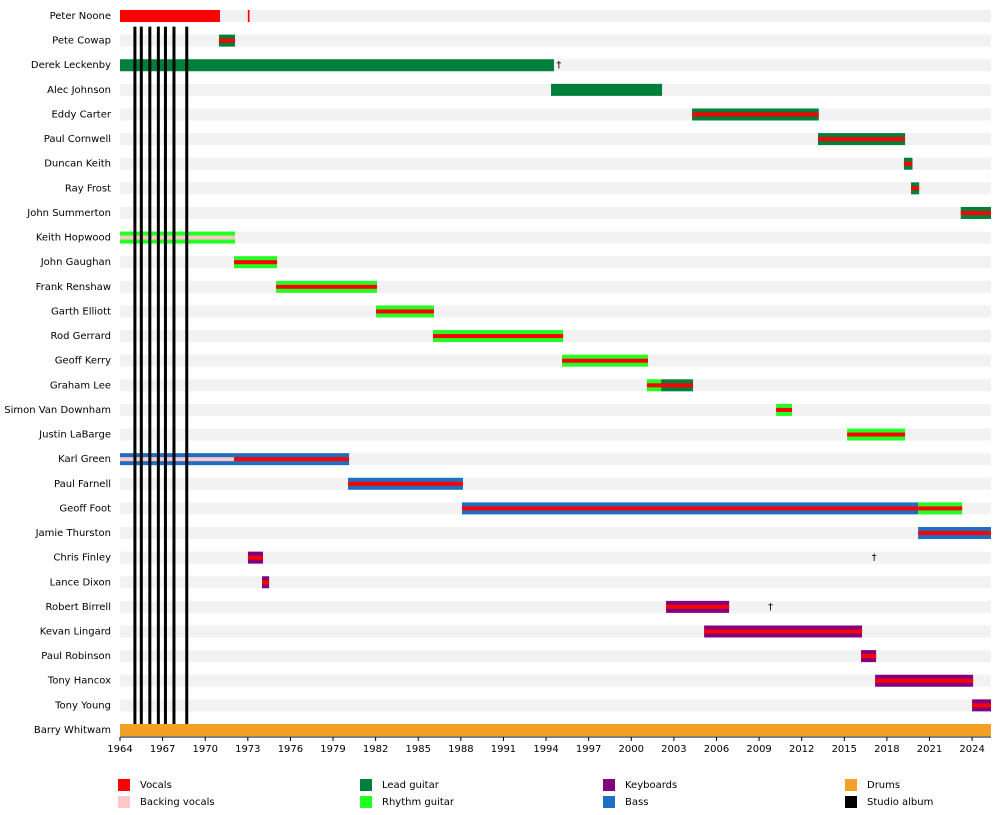 This screenshot has height=815, width=1000. What do you see at coordinates (758, 749) in the screenshot?
I see `x-tick-label: 2009` at bounding box center [758, 749].